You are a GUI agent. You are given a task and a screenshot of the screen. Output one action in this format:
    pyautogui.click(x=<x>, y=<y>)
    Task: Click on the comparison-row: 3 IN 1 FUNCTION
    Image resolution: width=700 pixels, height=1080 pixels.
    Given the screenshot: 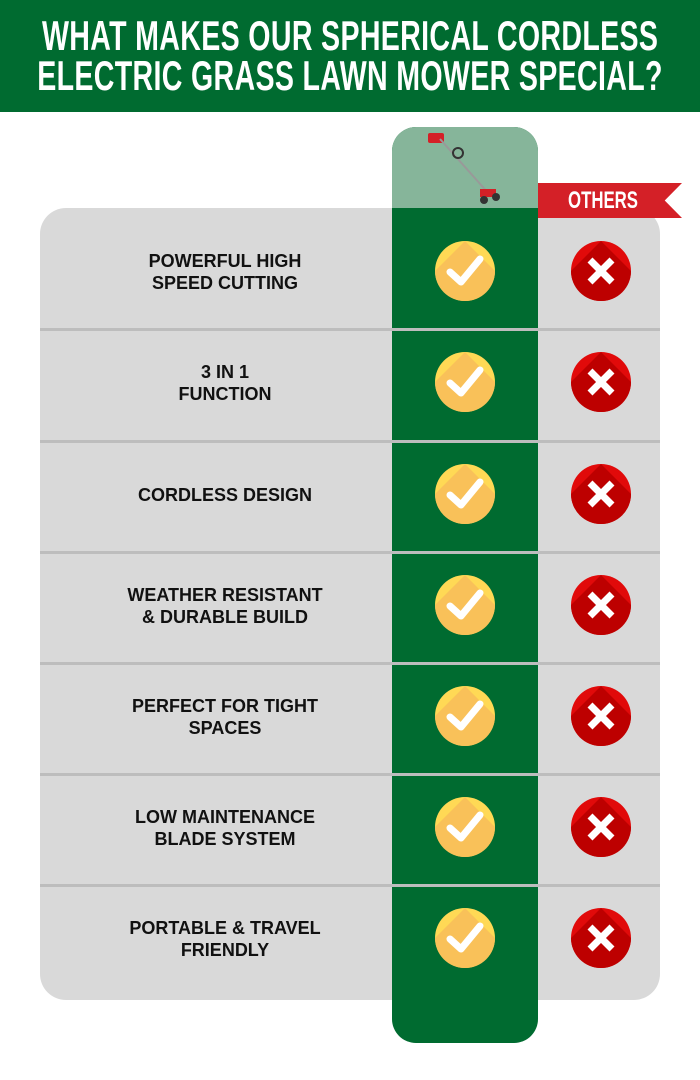 What is the action you would take?
    pyautogui.click(x=350, y=382)
    